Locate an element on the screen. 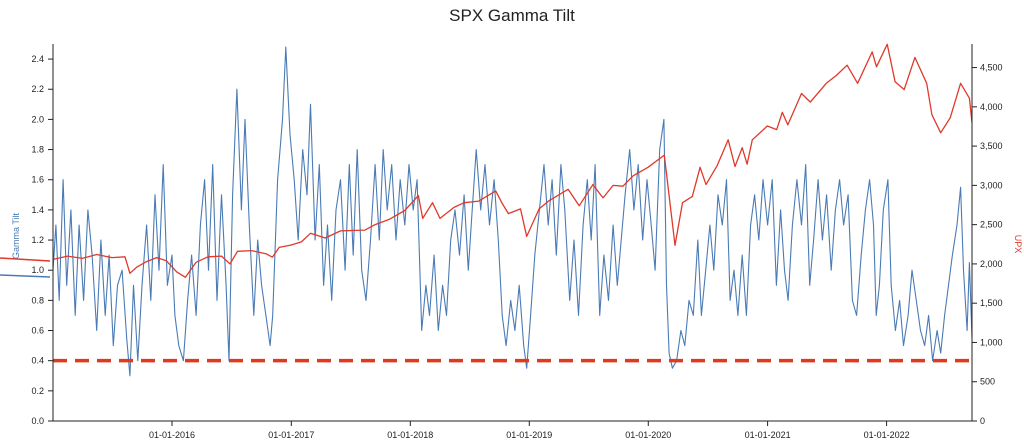 This screenshot has width=1024, height=446. y-tick-label: 1.8 is located at coordinates (37, 150).